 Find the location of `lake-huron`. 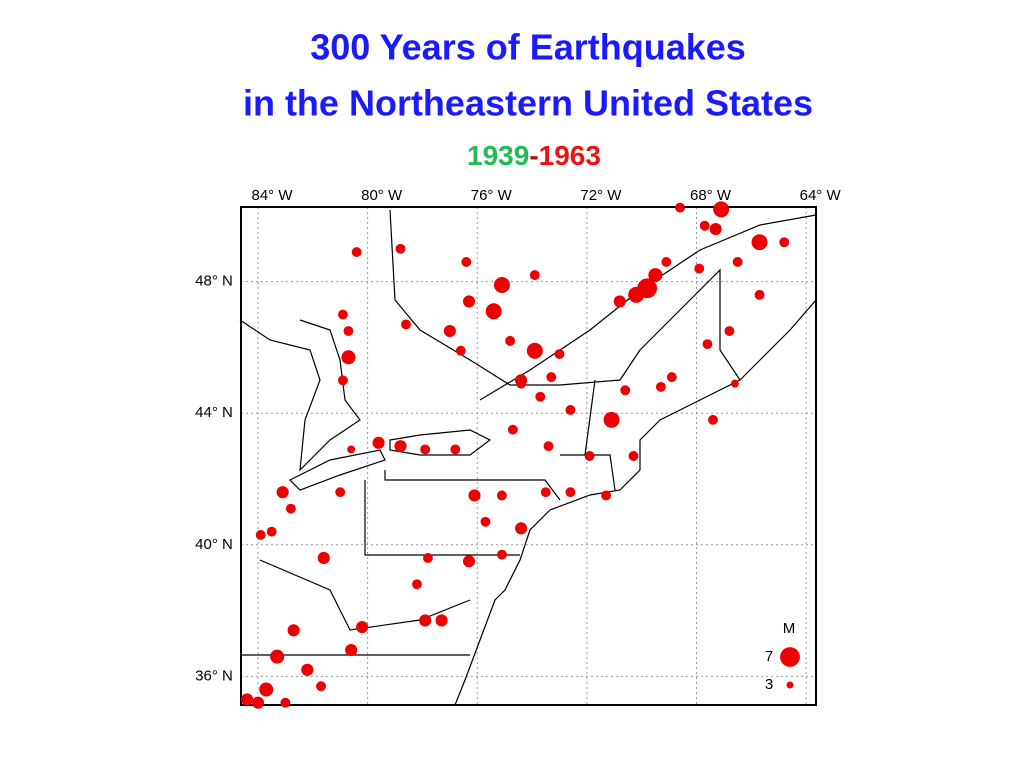

lake-huron is located at coordinates (300, 395).